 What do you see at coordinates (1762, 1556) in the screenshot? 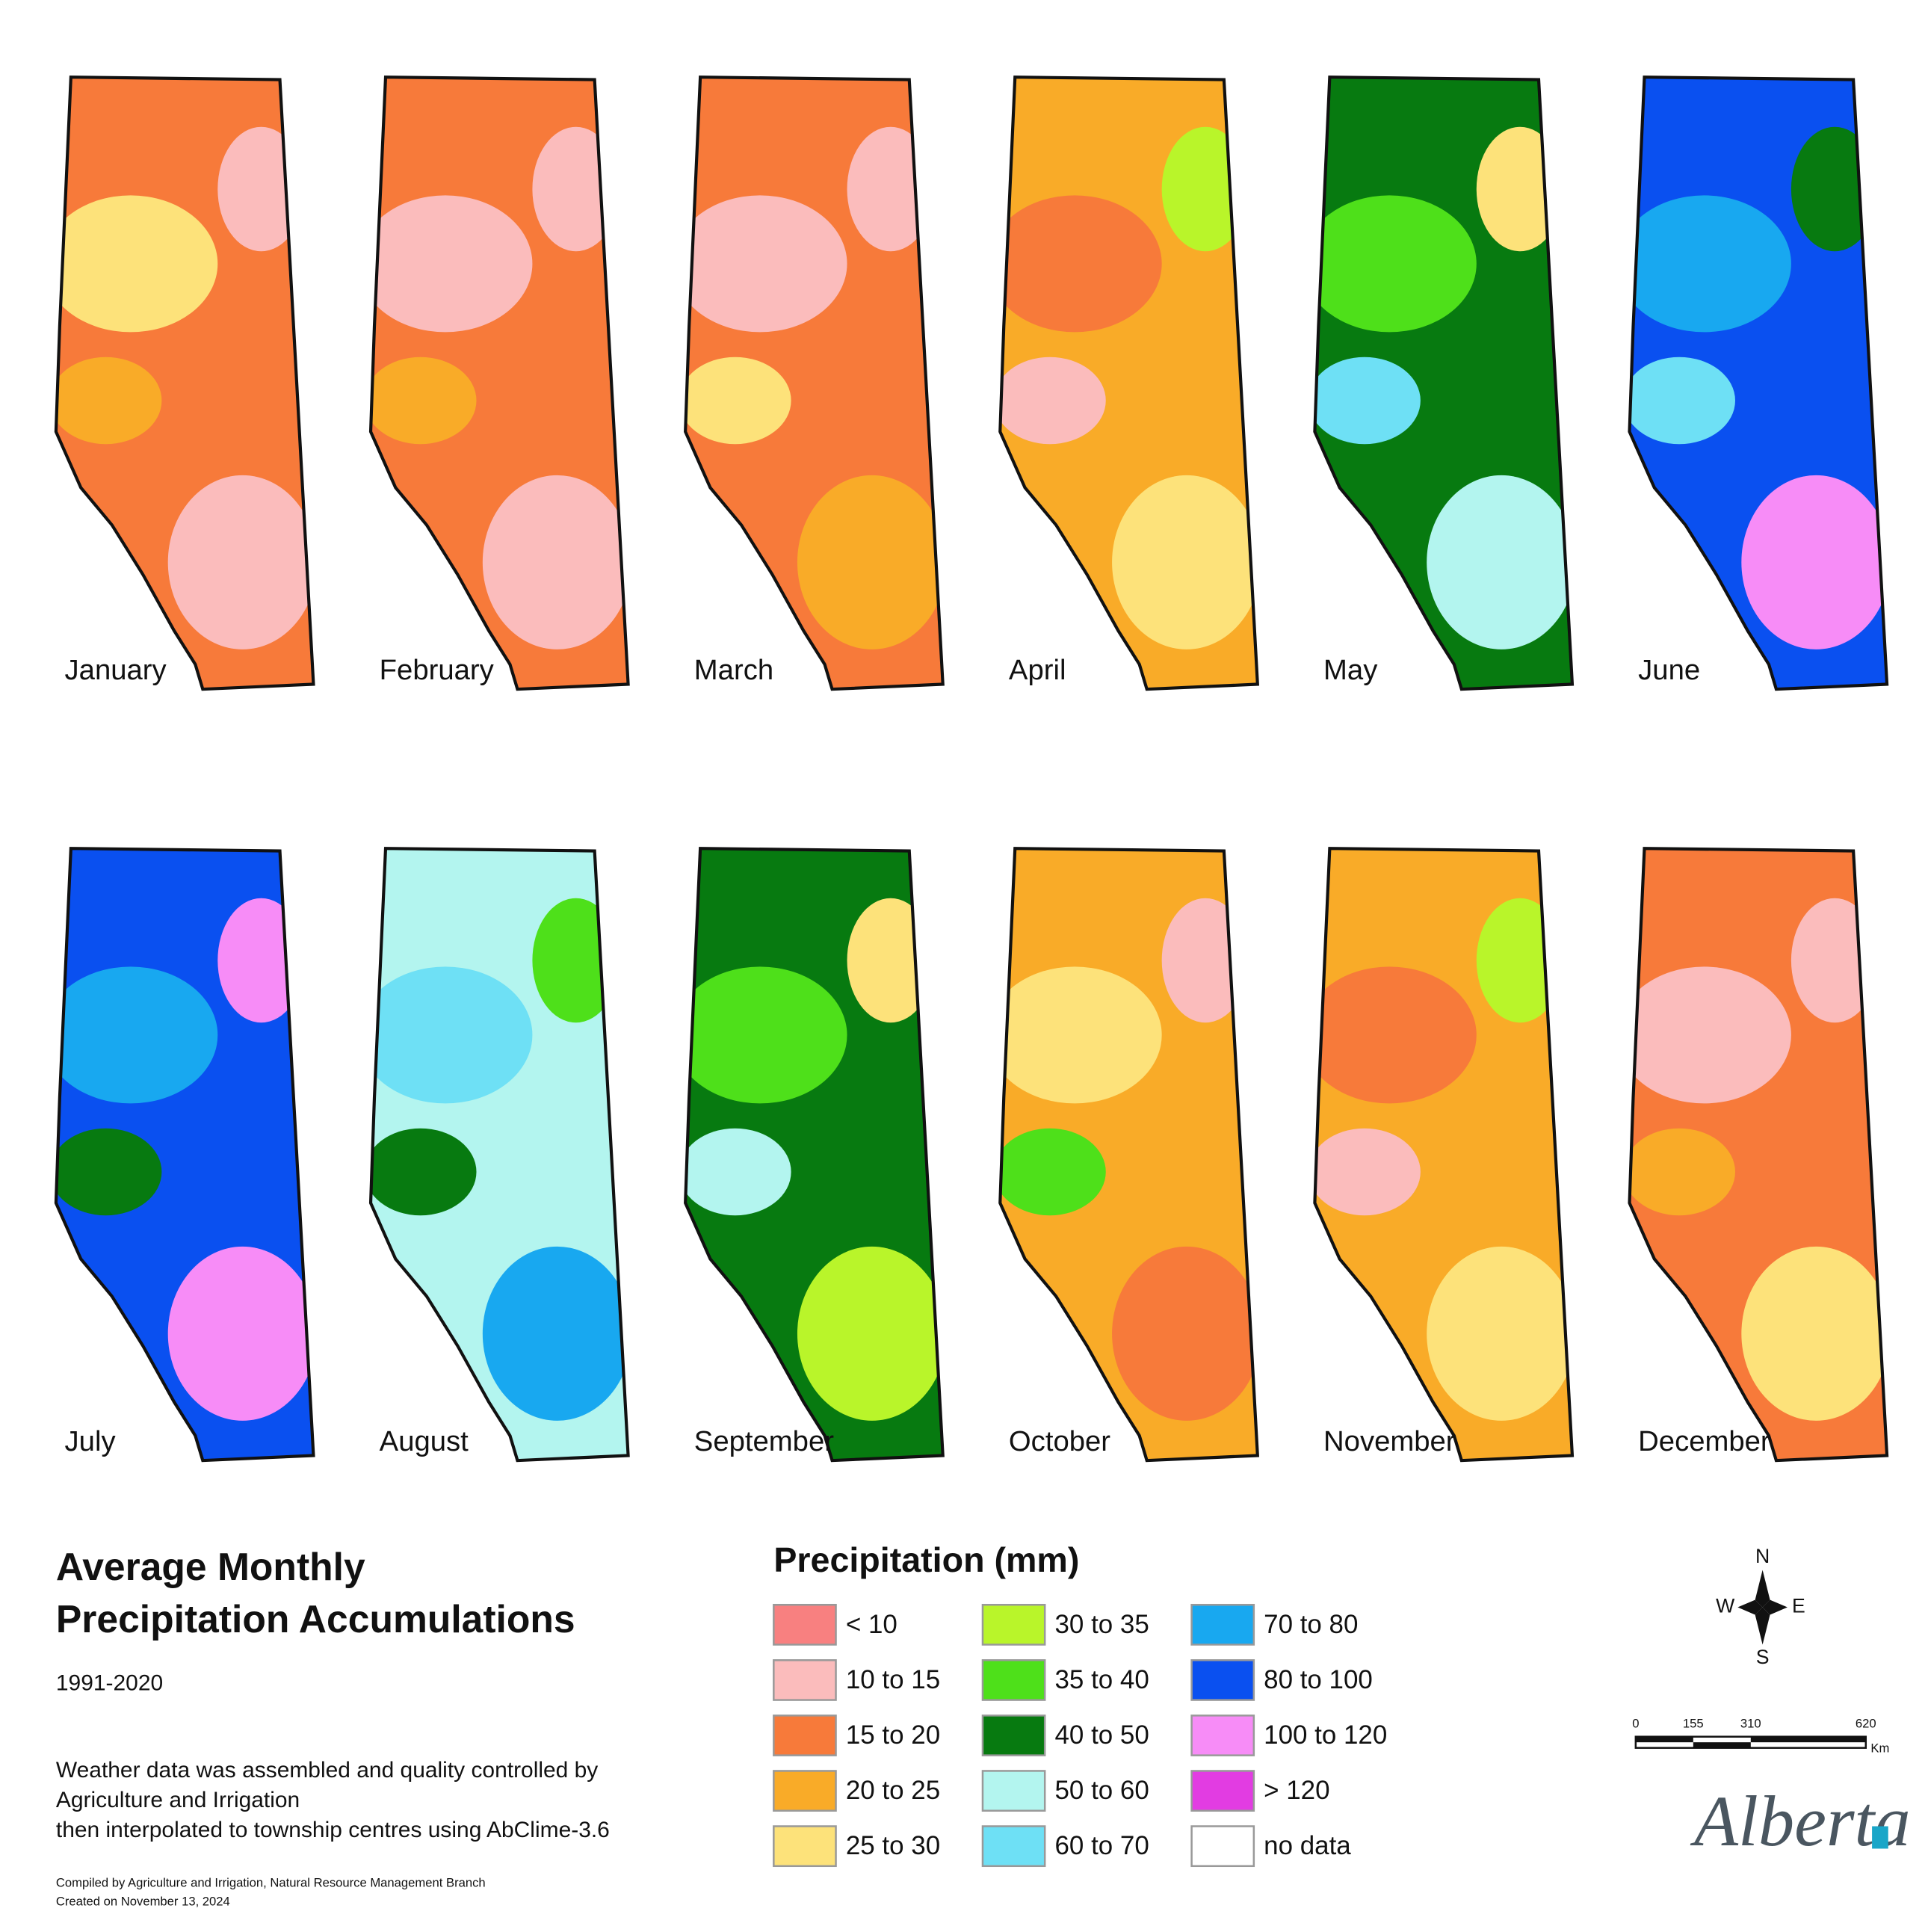
I see `compass-n: N` at bounding box center [1762, 1556].